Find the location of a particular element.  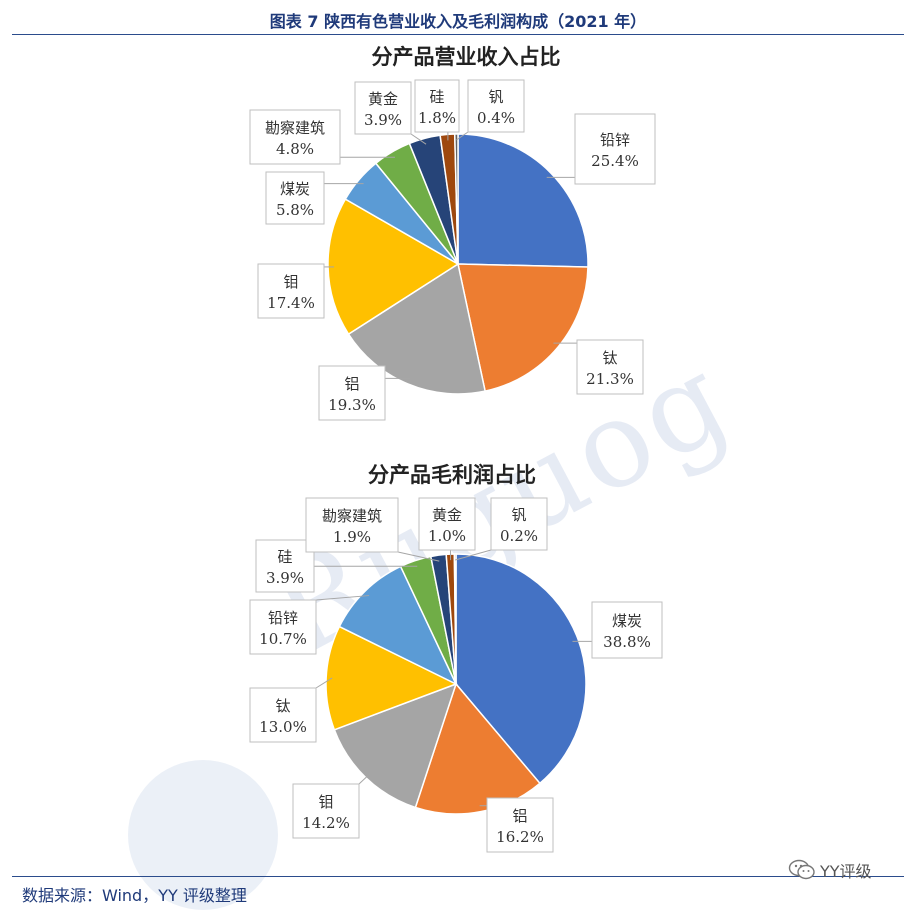

pie-slice-铅锌 is located at coordinates (523, 200).